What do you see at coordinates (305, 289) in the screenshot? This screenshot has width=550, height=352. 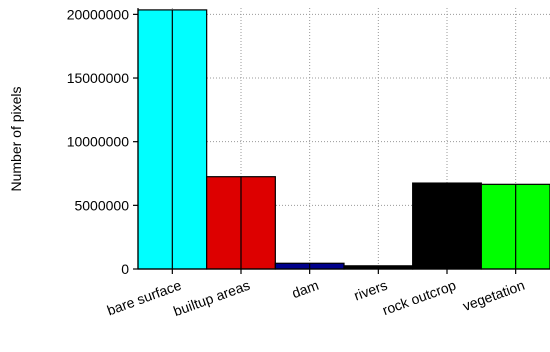 I see `x-tick-label: dam` at bounding box center [305, 289].